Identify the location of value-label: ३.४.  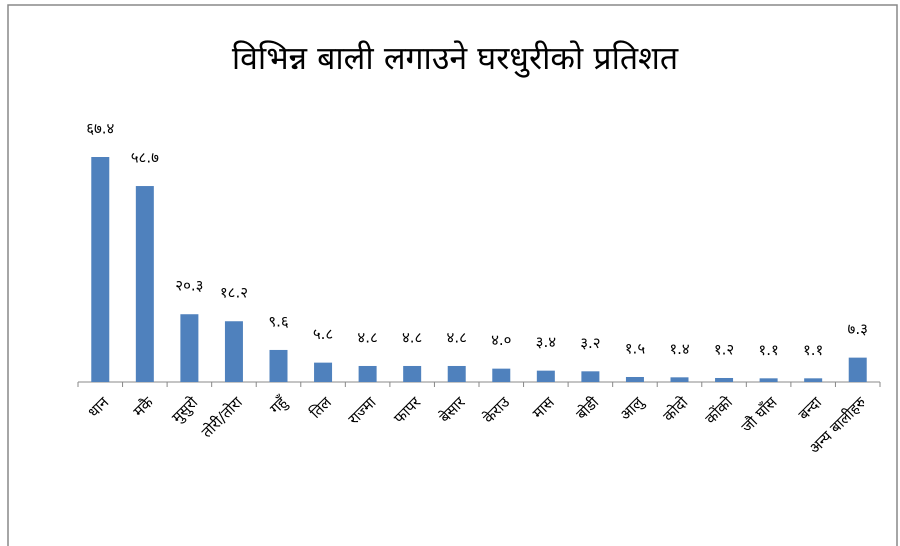
(546, 342).